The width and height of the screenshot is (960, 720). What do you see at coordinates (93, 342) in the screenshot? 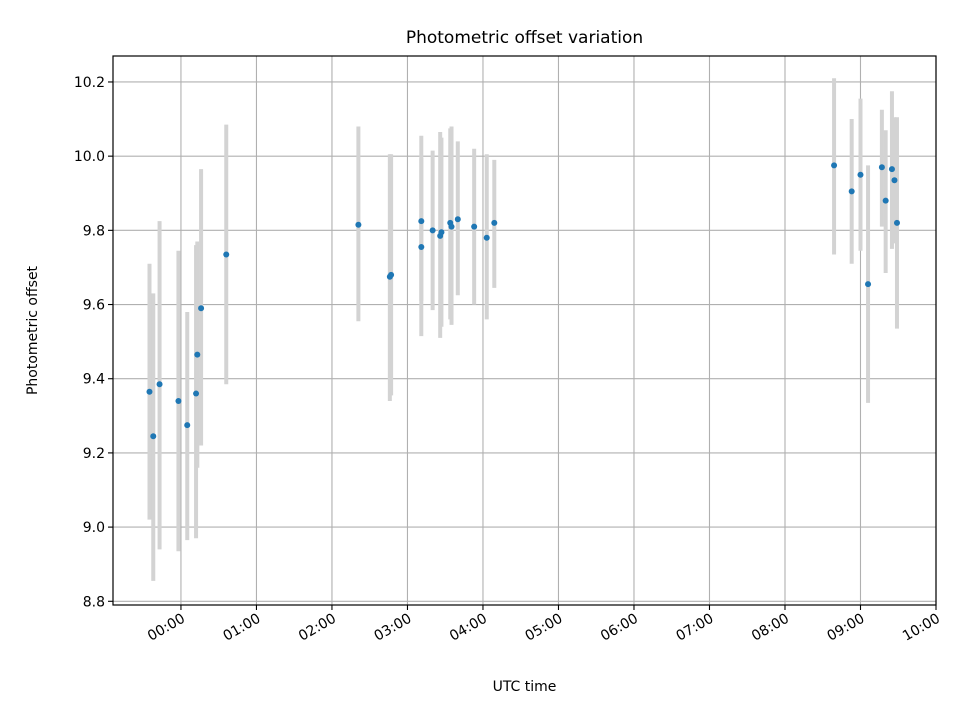
I see `y-axis-ticks: 8.8 9.0 9.2 9.4 9.6 9.8 10.0 10.2` at bounding box center [93, 342].